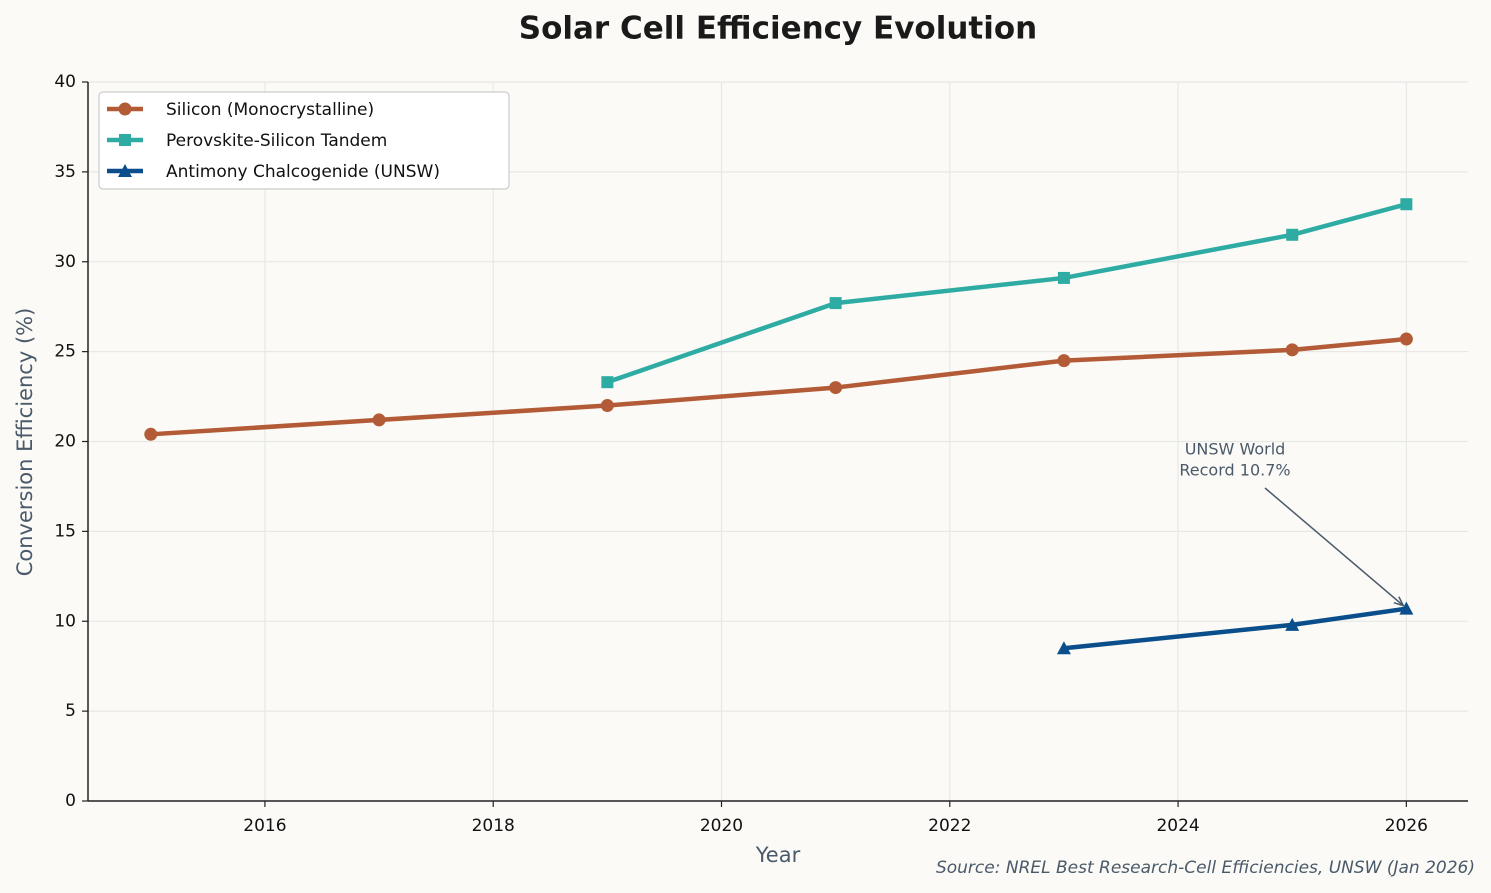 This screenshot has width=1491, height=893. I want to click on y-tick-label: 15, so click(65, 531).